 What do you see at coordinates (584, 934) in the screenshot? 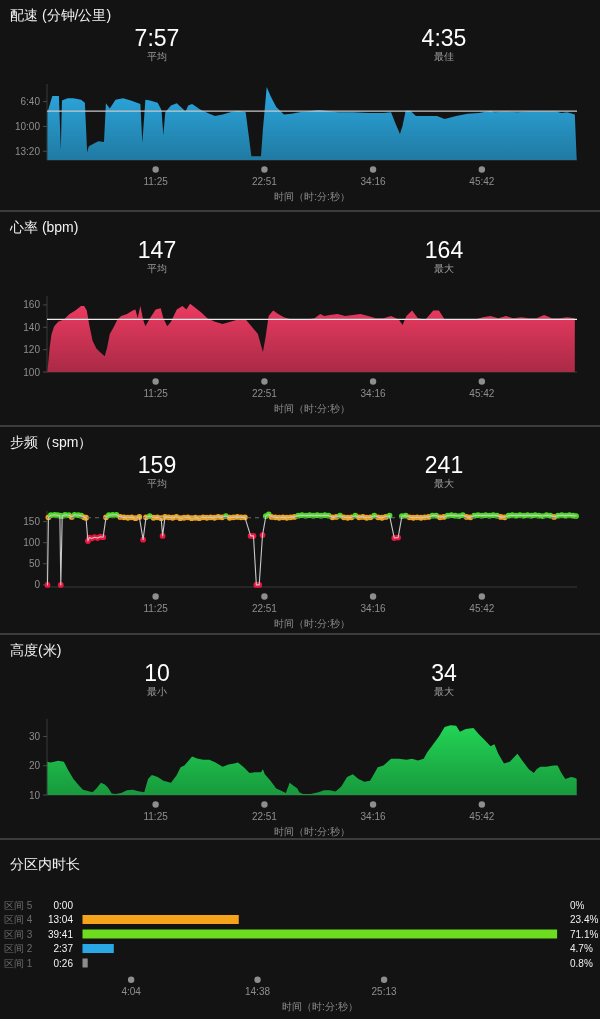
I see `text: 71.1%` at bounding box center [584, 934].